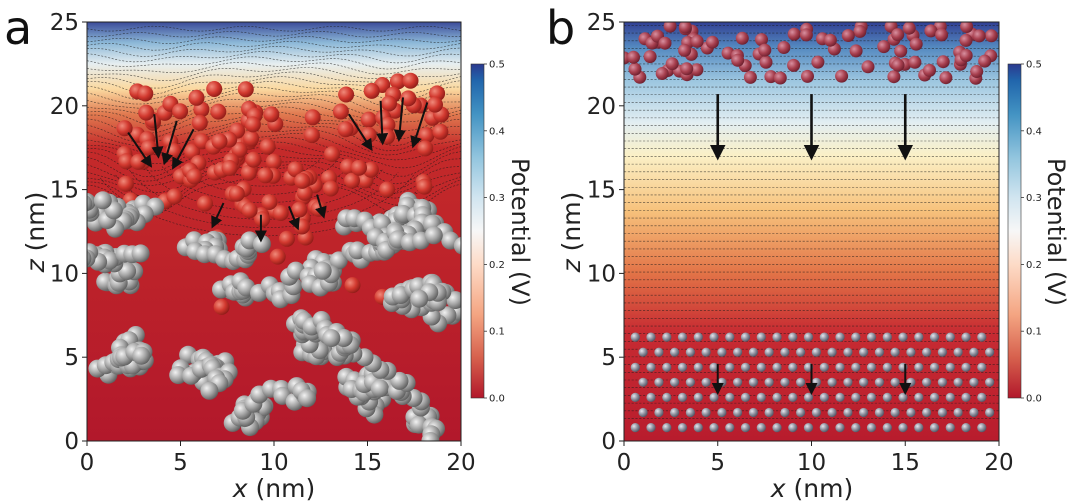  What do you see at coordinates (520, 232) in the screenshot?
I see `panel-a-colorbar-label: Potential (V)` at bounding box center [520, 232].